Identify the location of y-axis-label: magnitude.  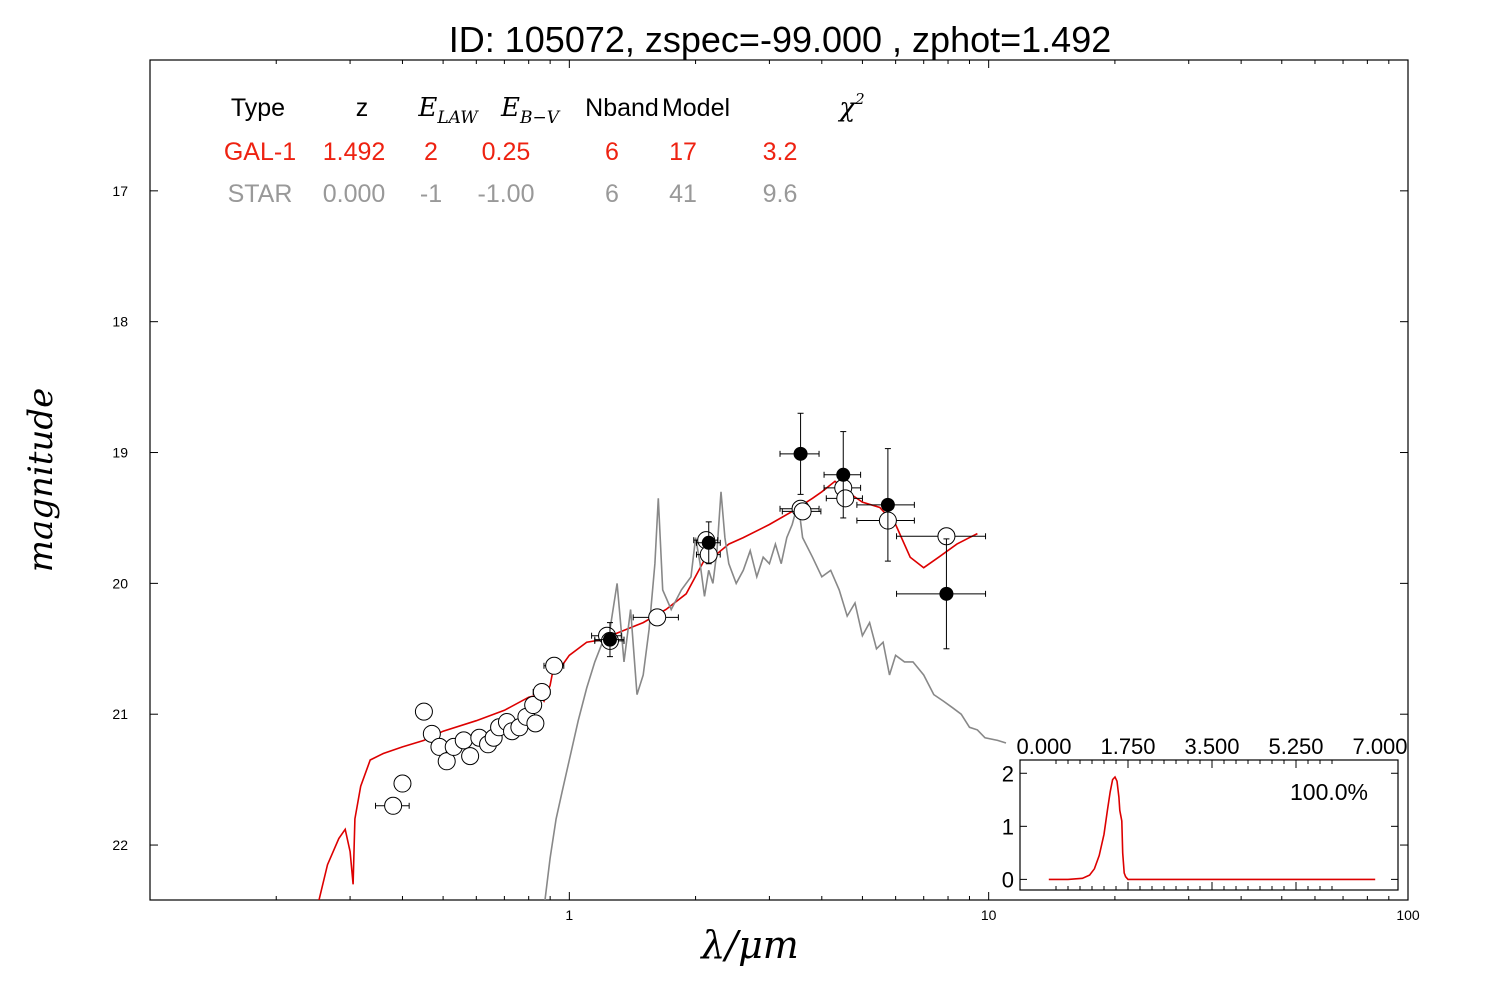
(41, 480).